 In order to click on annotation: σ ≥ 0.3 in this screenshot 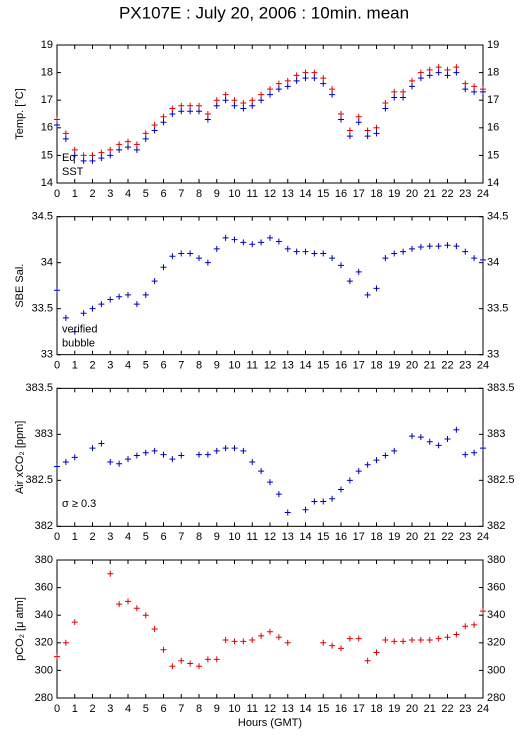, I will do `click(79, 504)`.